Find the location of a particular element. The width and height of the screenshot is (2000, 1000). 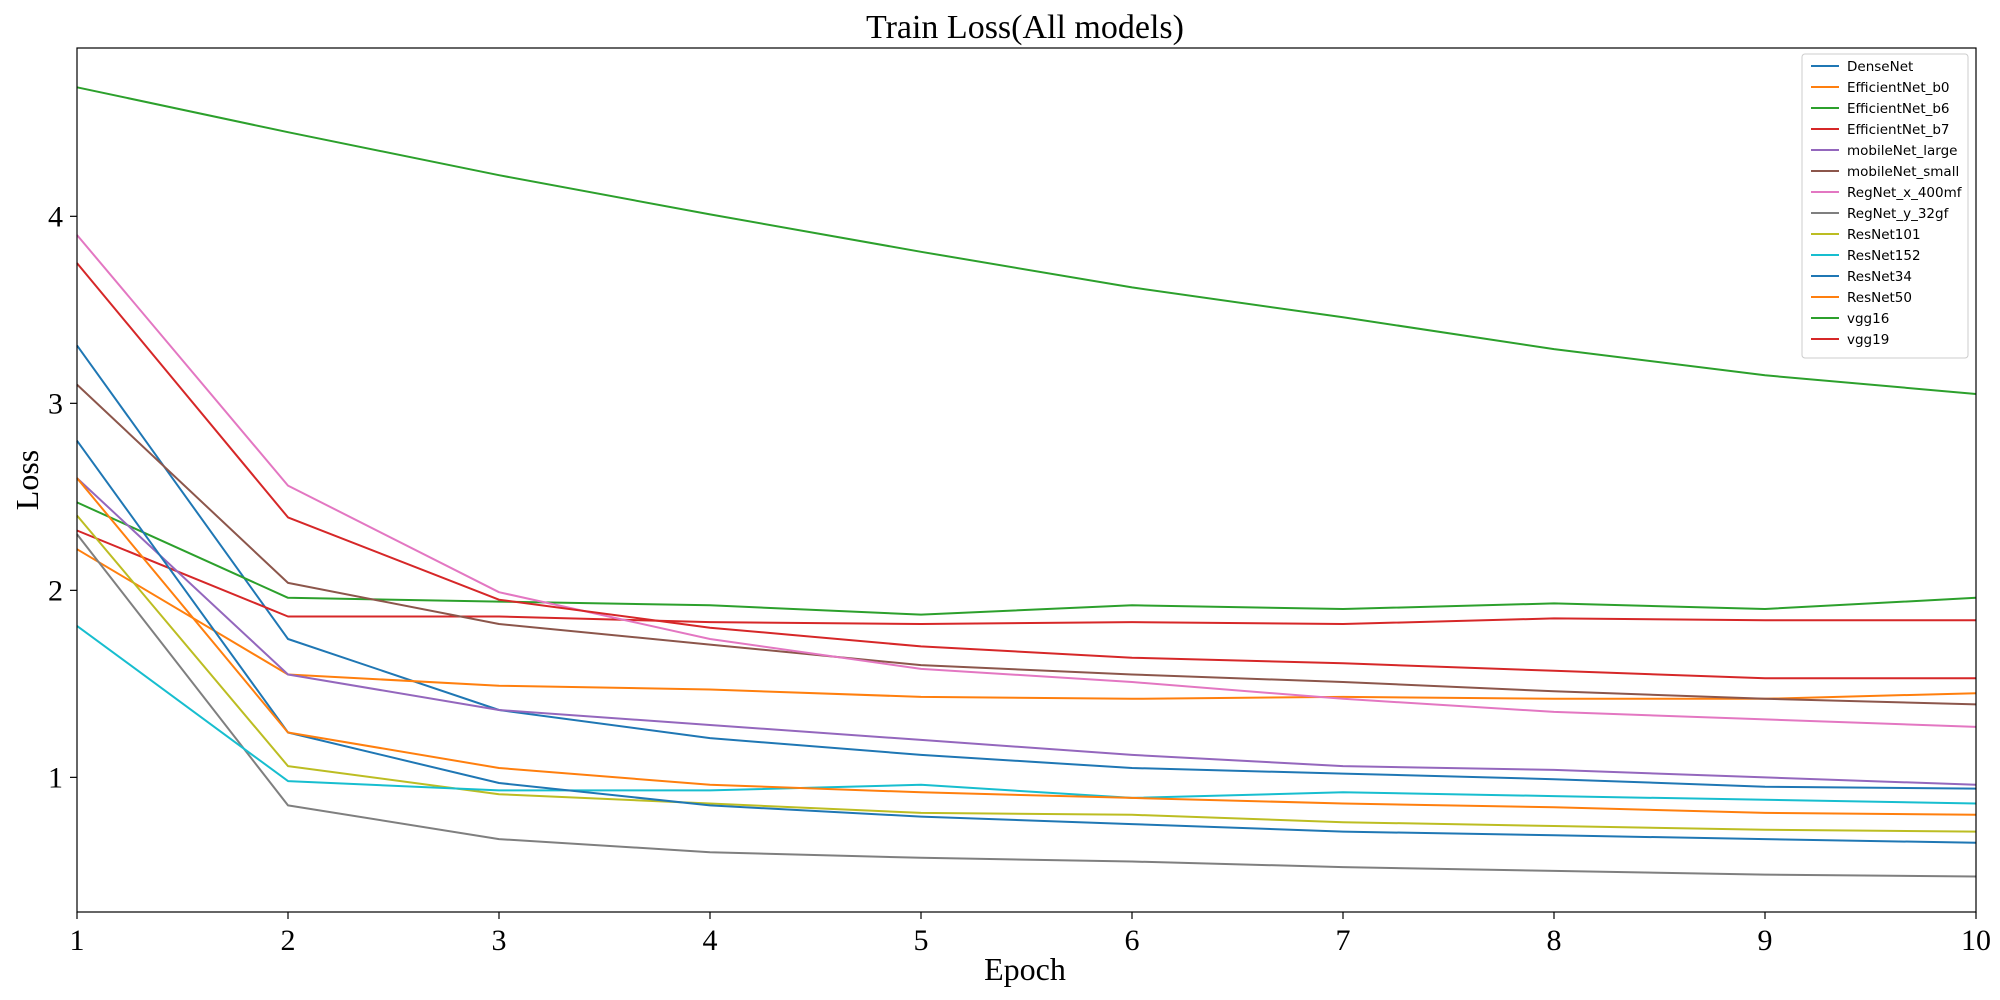

x-tick-label: 8 is located at coordinates (1554, 940).